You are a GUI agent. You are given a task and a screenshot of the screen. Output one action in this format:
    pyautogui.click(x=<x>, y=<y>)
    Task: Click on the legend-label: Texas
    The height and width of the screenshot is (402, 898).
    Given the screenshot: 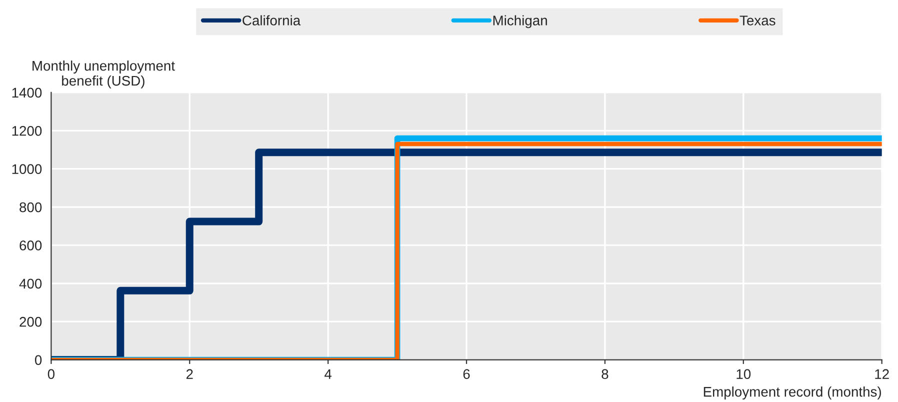 What is the action you would take?
    pyautogui.click(x=758, y=21)
    